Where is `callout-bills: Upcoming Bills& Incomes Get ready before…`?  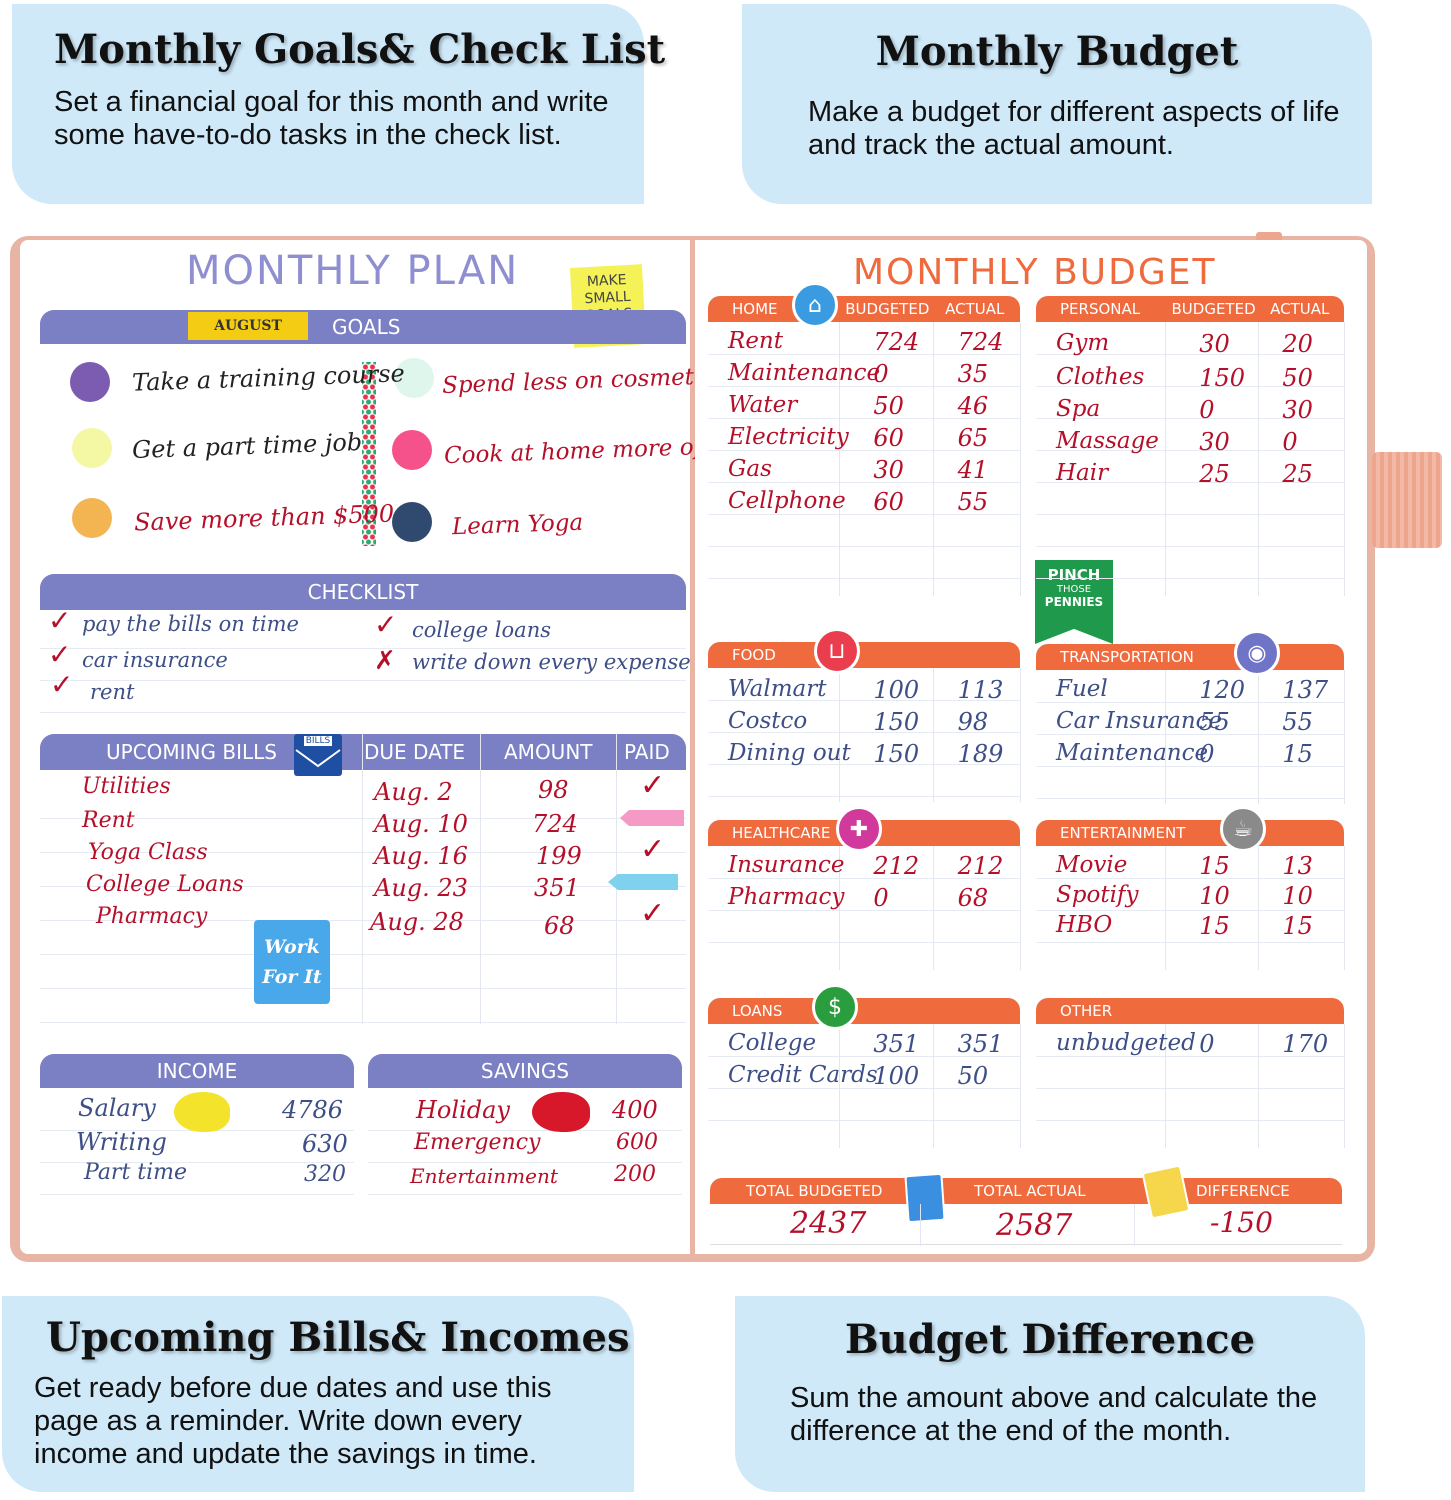
callout-bills: Upcoming Bills& Incomes Get ready before… is located at coordinates (318, 1394).